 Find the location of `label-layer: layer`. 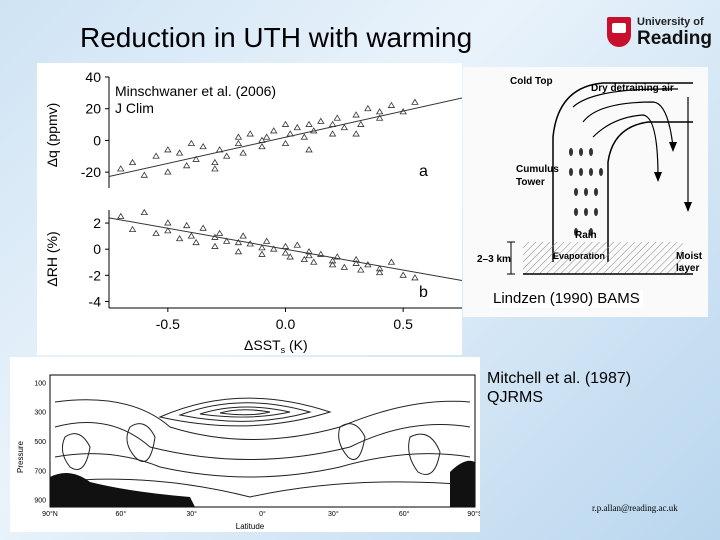

label-layer: layer is located at coordinates (687, 268).